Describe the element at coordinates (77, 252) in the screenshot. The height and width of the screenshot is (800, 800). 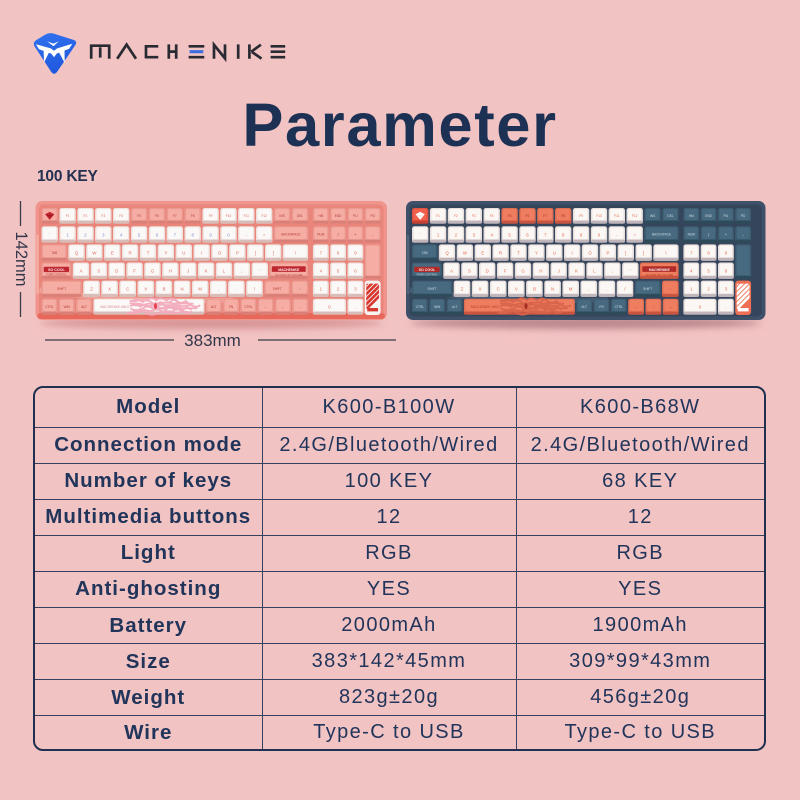
I see `svg-text: Q` at that location.